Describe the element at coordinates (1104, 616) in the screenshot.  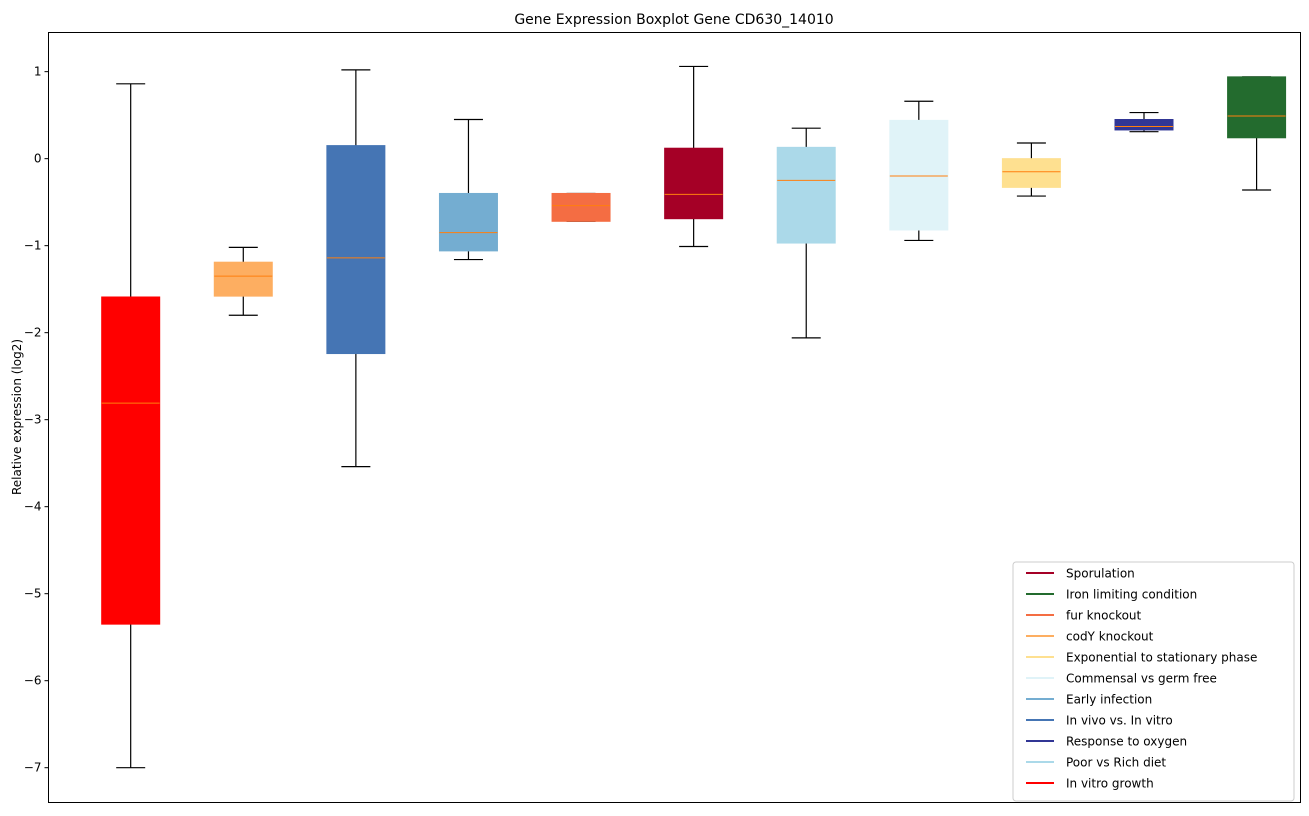
I see `legend-label: fur knockout` at that location.